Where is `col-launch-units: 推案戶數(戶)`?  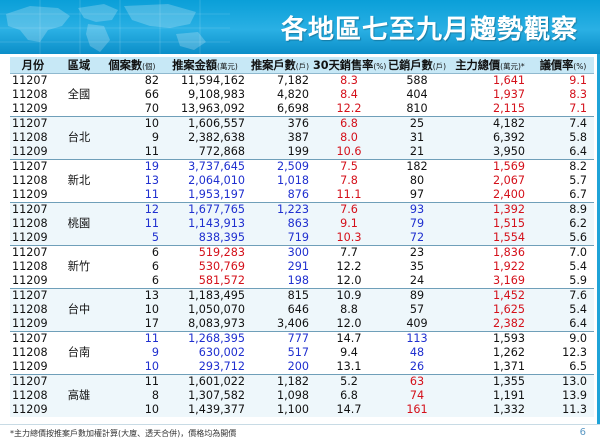 col-launch-units: 推案戶數(戶) is located at coordinates (280, 65).